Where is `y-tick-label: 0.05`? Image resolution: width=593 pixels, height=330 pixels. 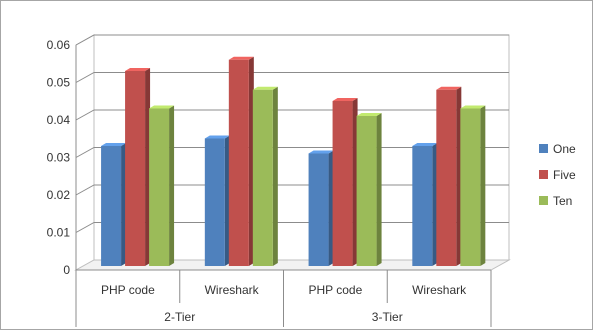 y-tick-label: 0.05 is located at coordinates (59, 83).